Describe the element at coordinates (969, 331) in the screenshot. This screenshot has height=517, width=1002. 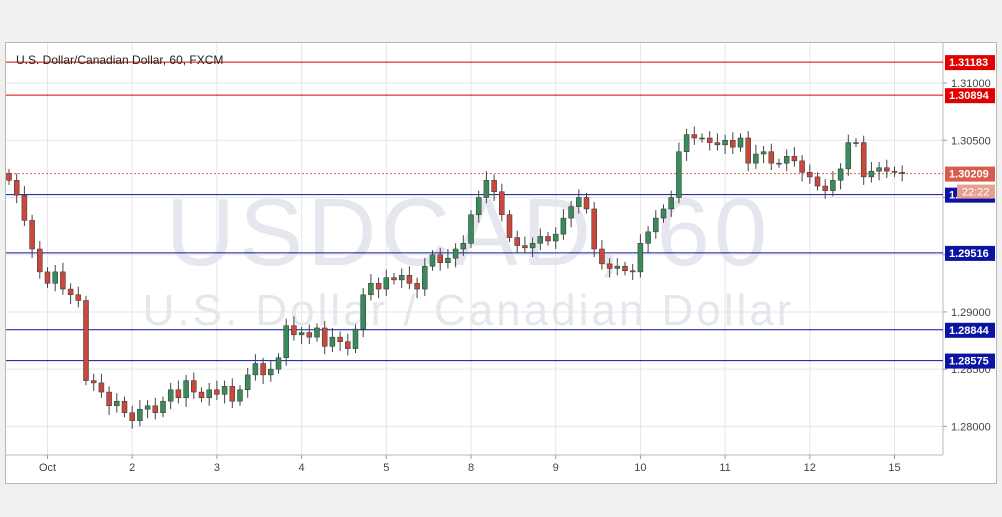
I see `level-price-tag: 1.28844` at that location.